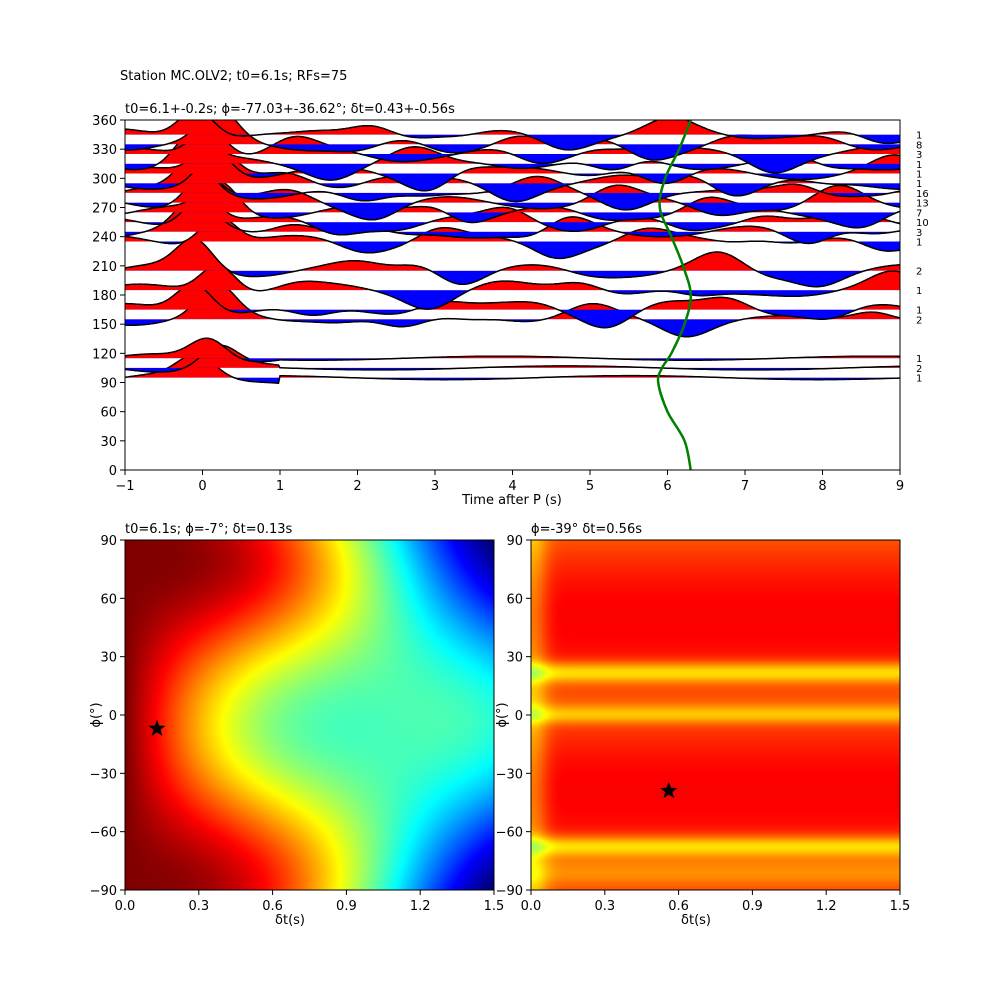 This screenshot has height=1004, width=1000. Describe the element at coordinates (669, 790) in the screenshot. I see `misfit-right-best-star` at that location.